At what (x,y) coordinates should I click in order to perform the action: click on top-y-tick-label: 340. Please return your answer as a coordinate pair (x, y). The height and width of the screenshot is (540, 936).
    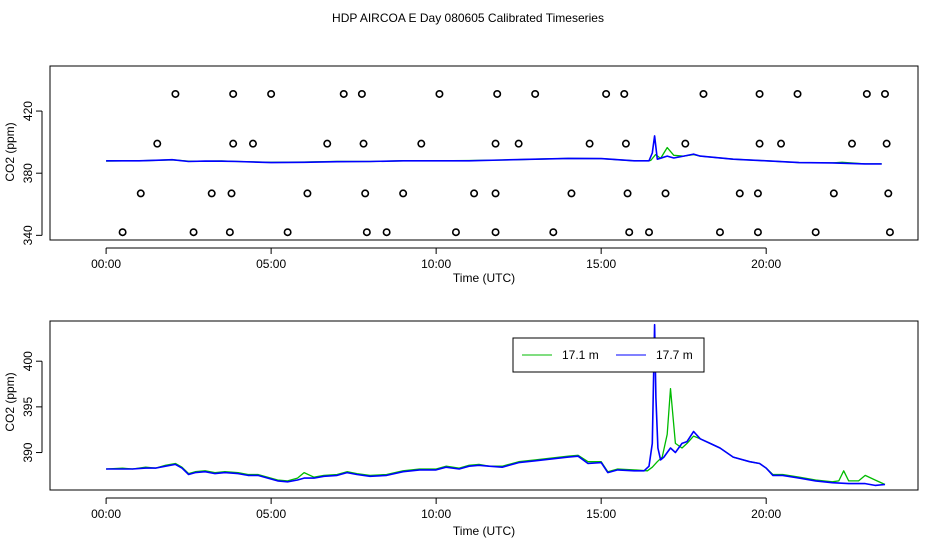
    Looking at the image, I should click on (28, 235).